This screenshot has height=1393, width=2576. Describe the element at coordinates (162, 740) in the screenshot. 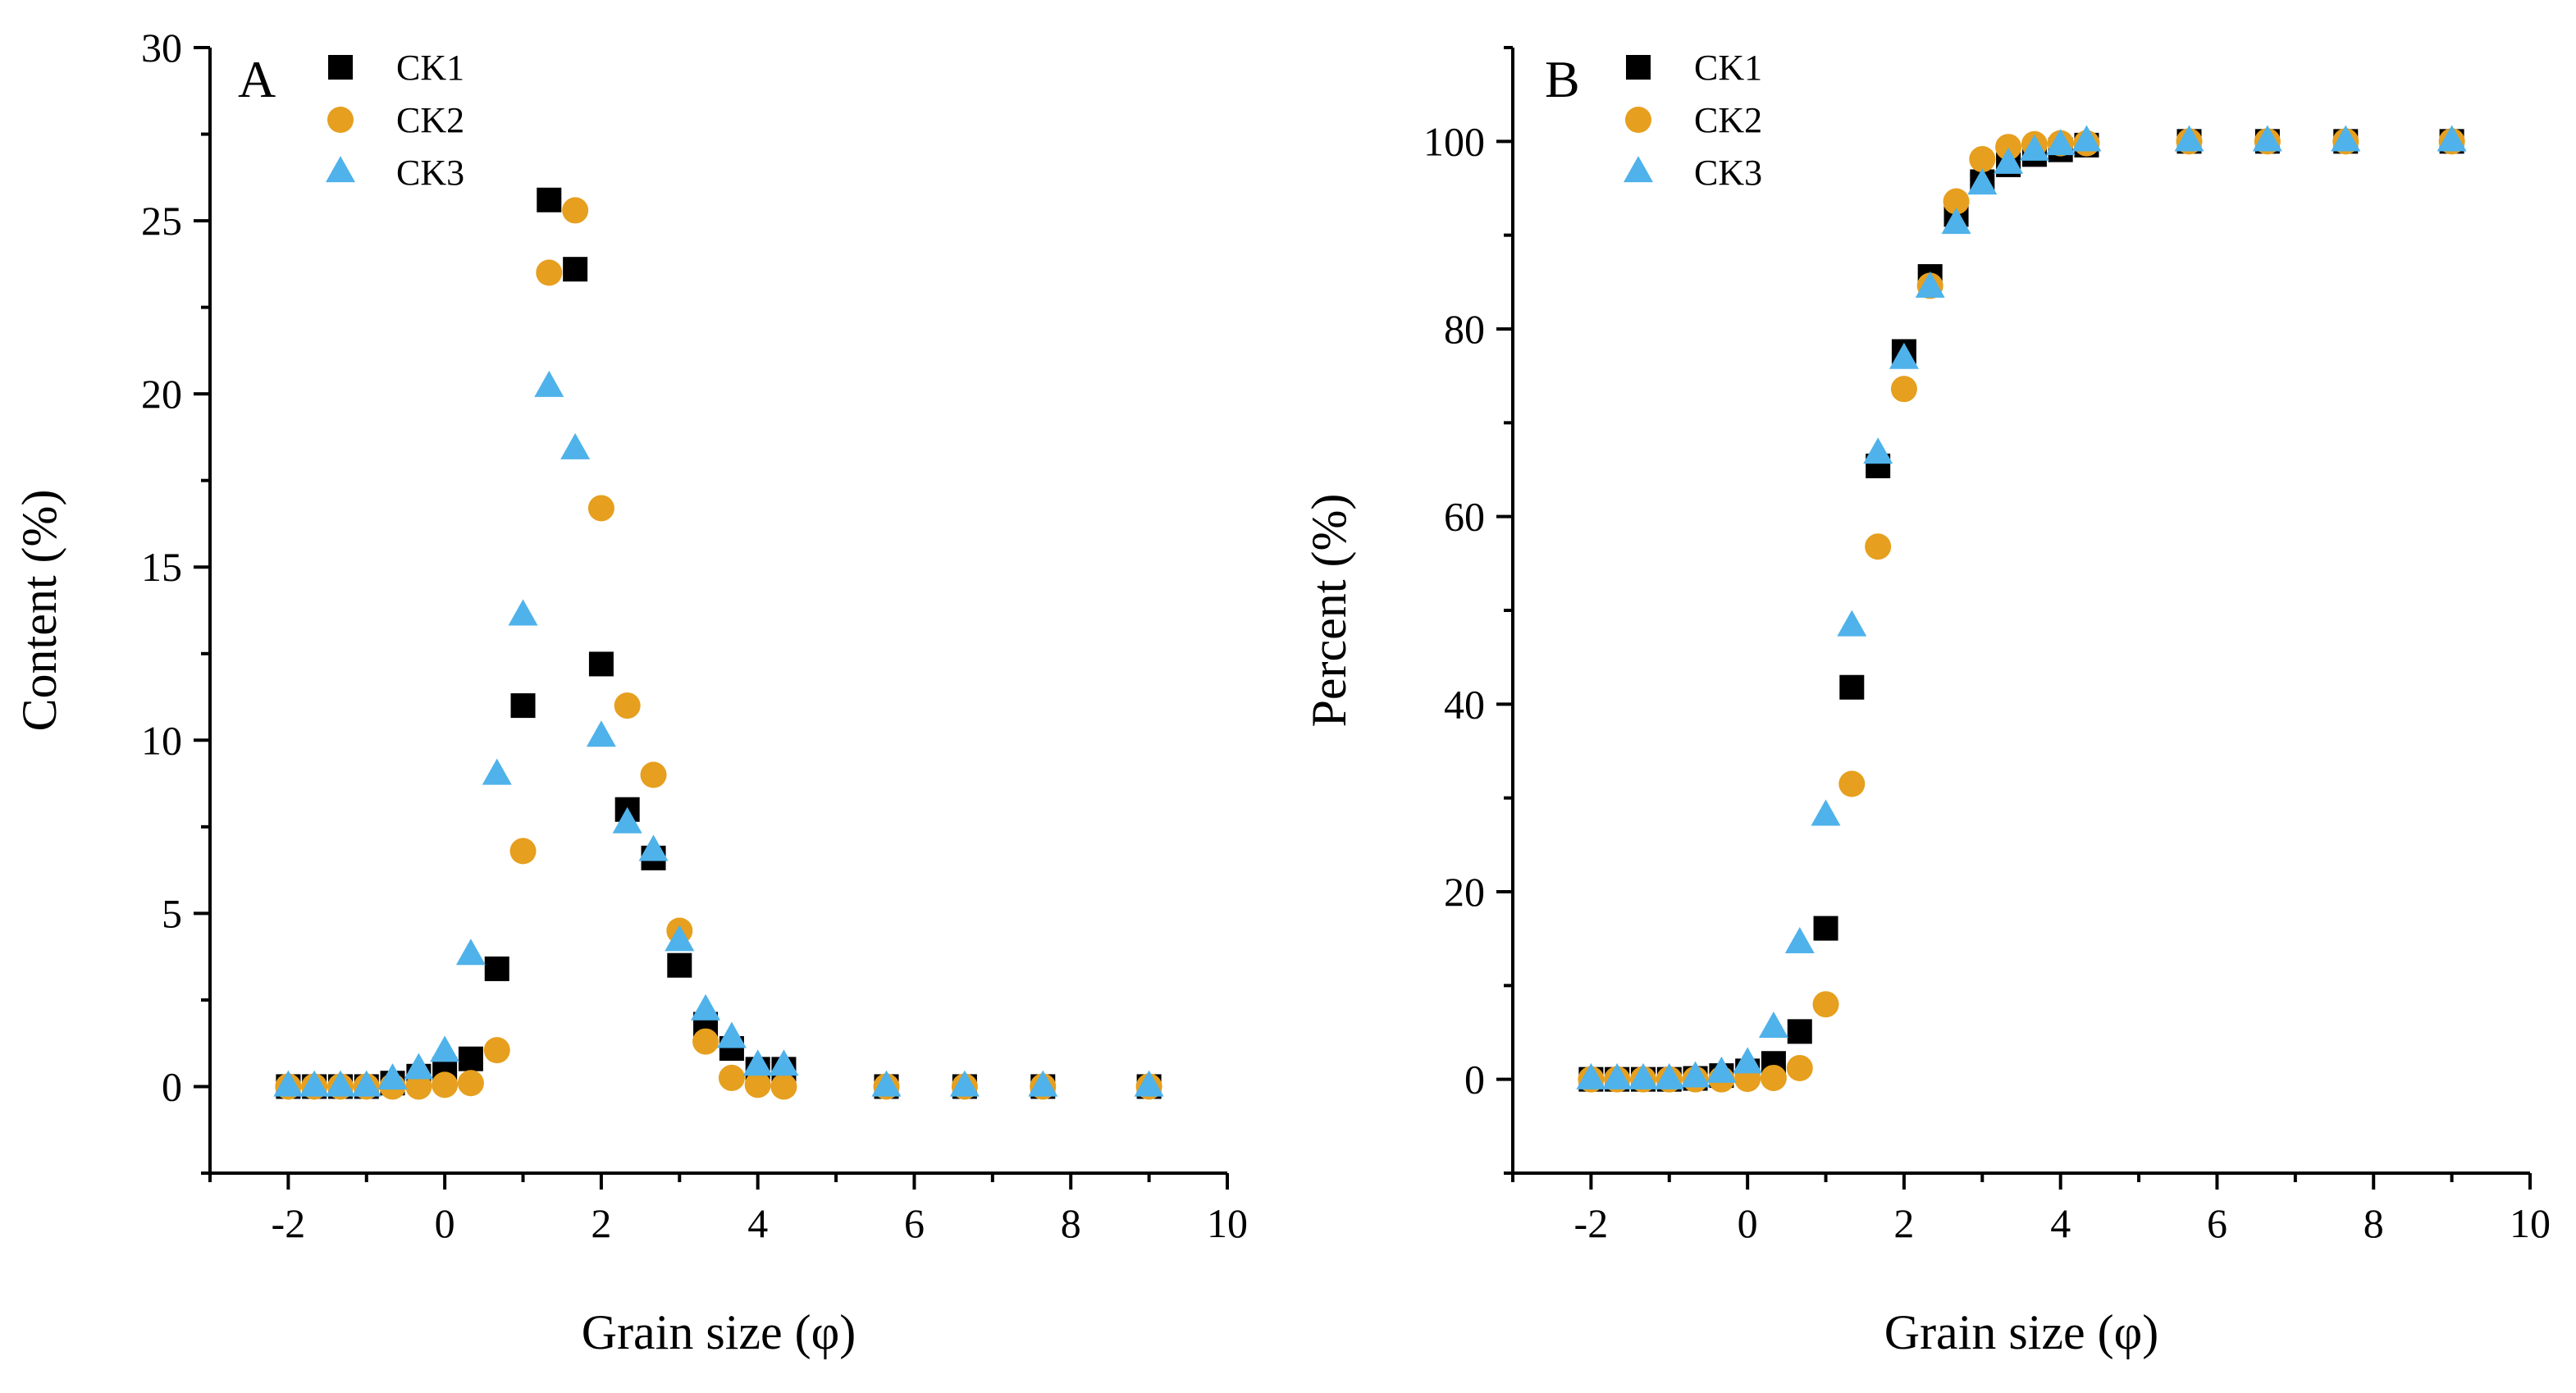

I see `y-tick-label: 10` at that location.